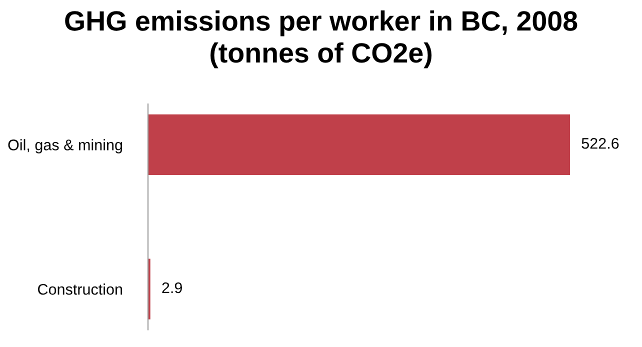  What do you see at coordinates (600, 143) in the screenshot?
I see `data-label: 522.6` at bounding box center [600, 143].